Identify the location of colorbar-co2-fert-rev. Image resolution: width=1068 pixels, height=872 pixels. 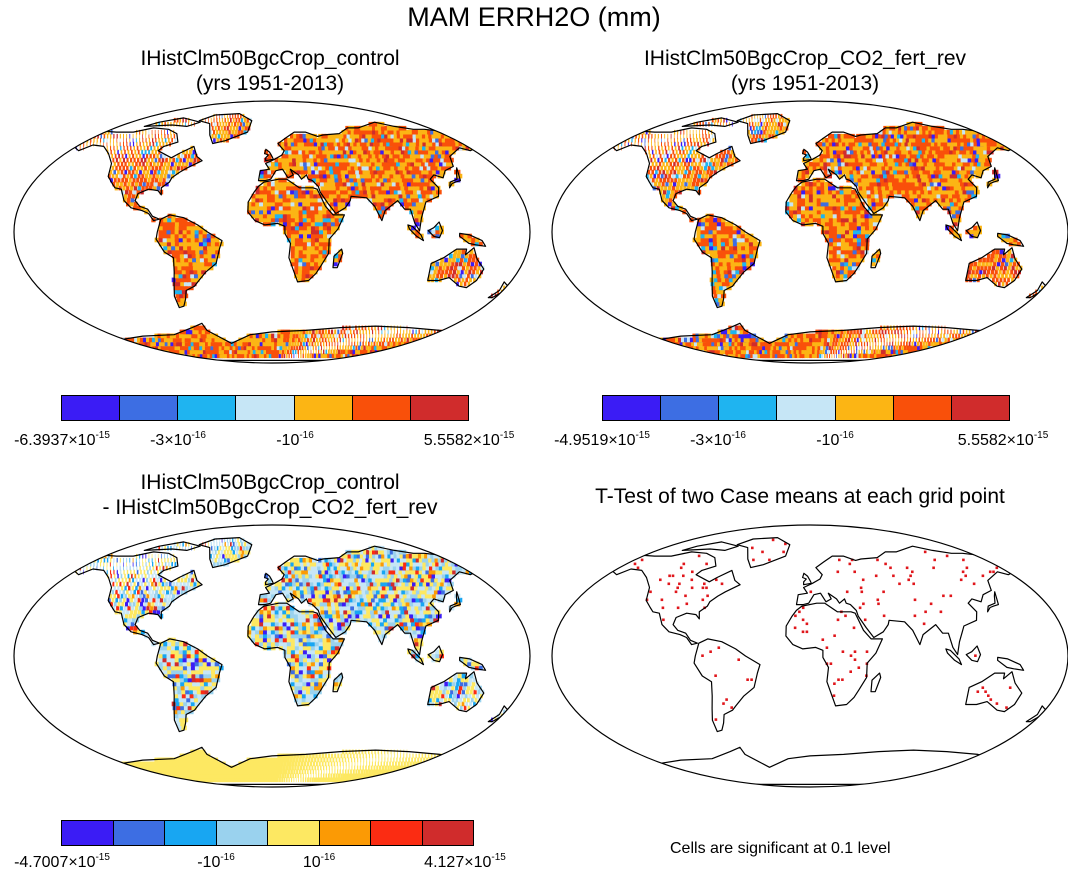
(806, 408).